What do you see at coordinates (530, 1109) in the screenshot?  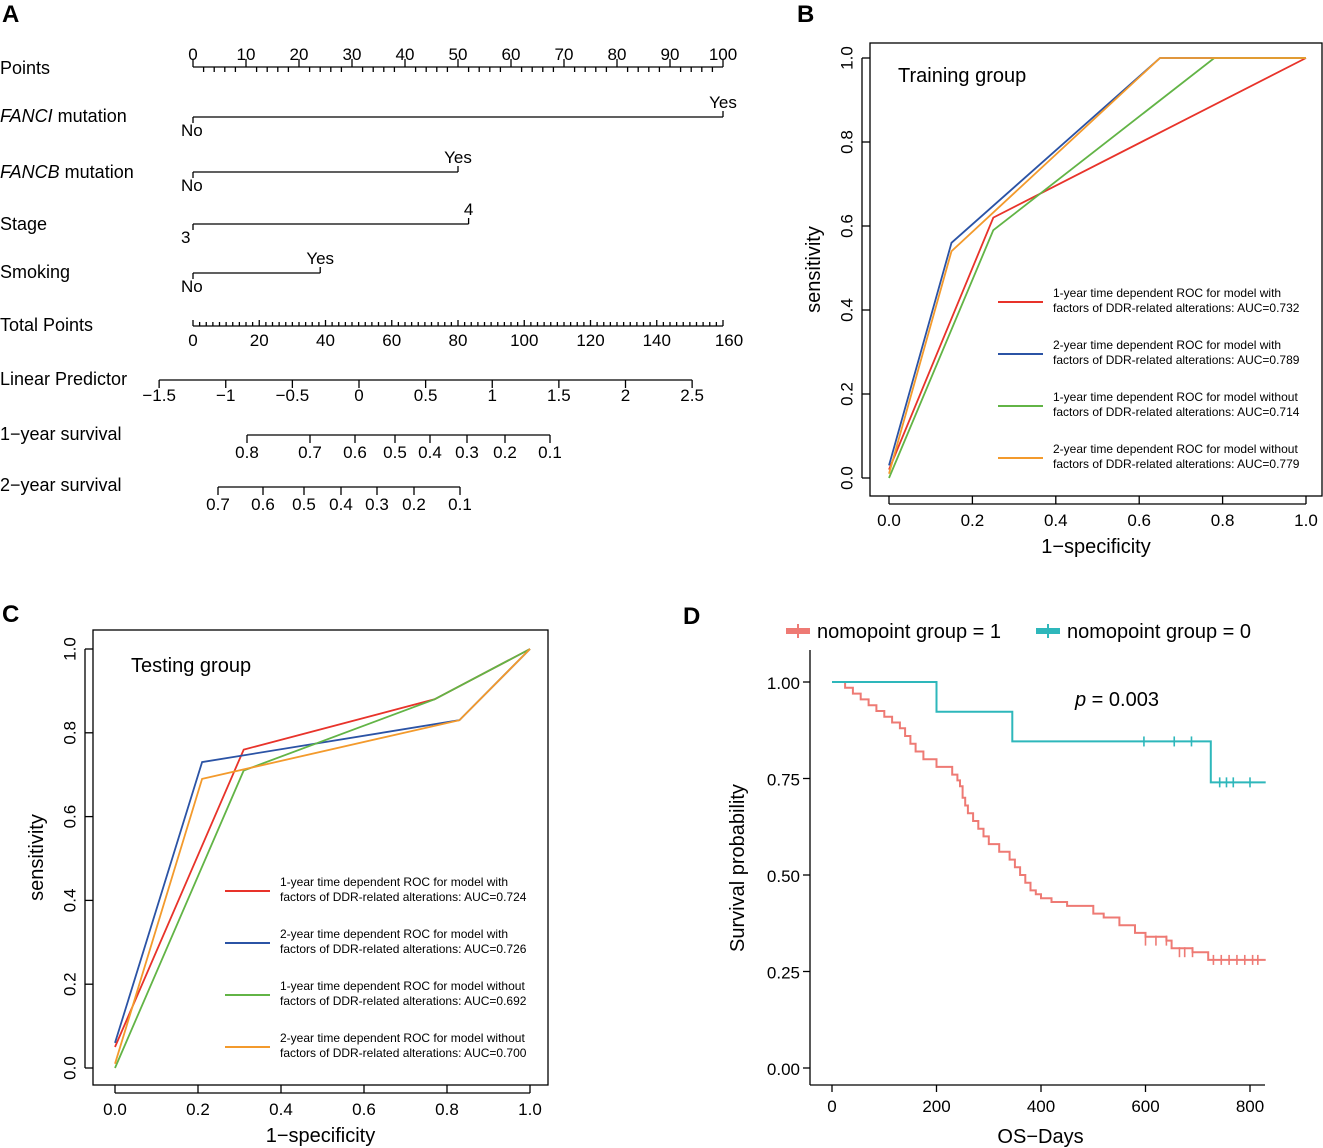 I see `roc-c-x-tick-label: 1.0` at bounding box center [530, 1109].